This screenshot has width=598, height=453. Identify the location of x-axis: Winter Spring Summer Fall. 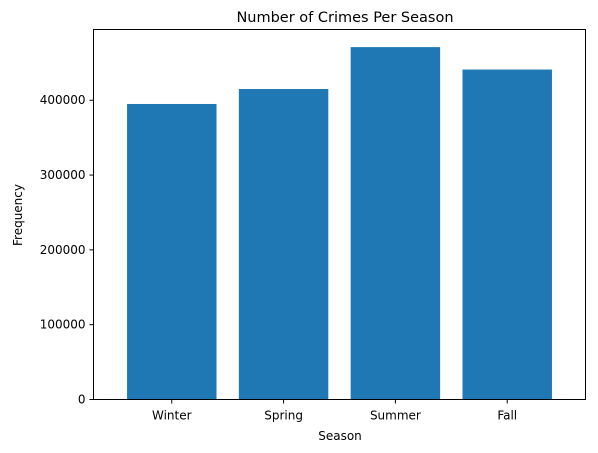
(334, 411).